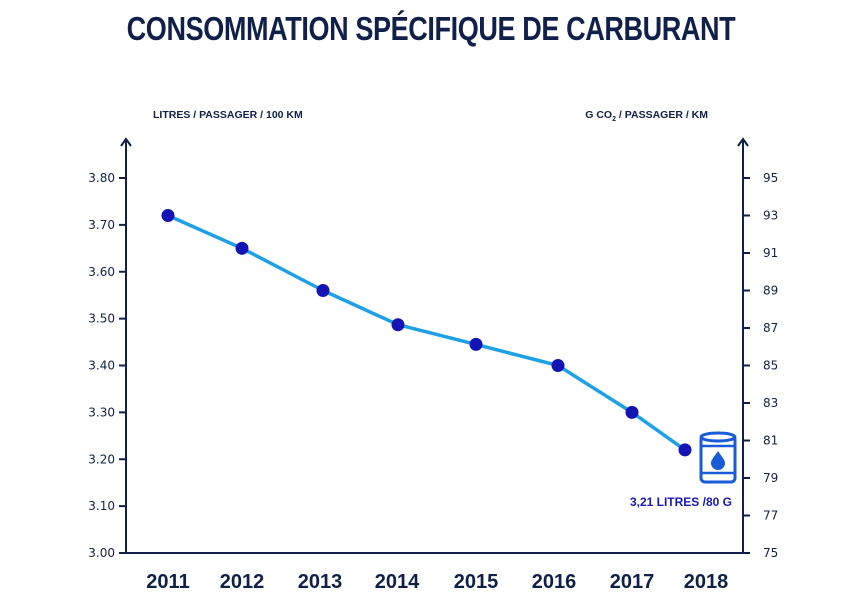 This screenshot has height=601, width=862. Describe the element at coordinates (126, 345) in the screenshot. I see `left-axis` at that location.